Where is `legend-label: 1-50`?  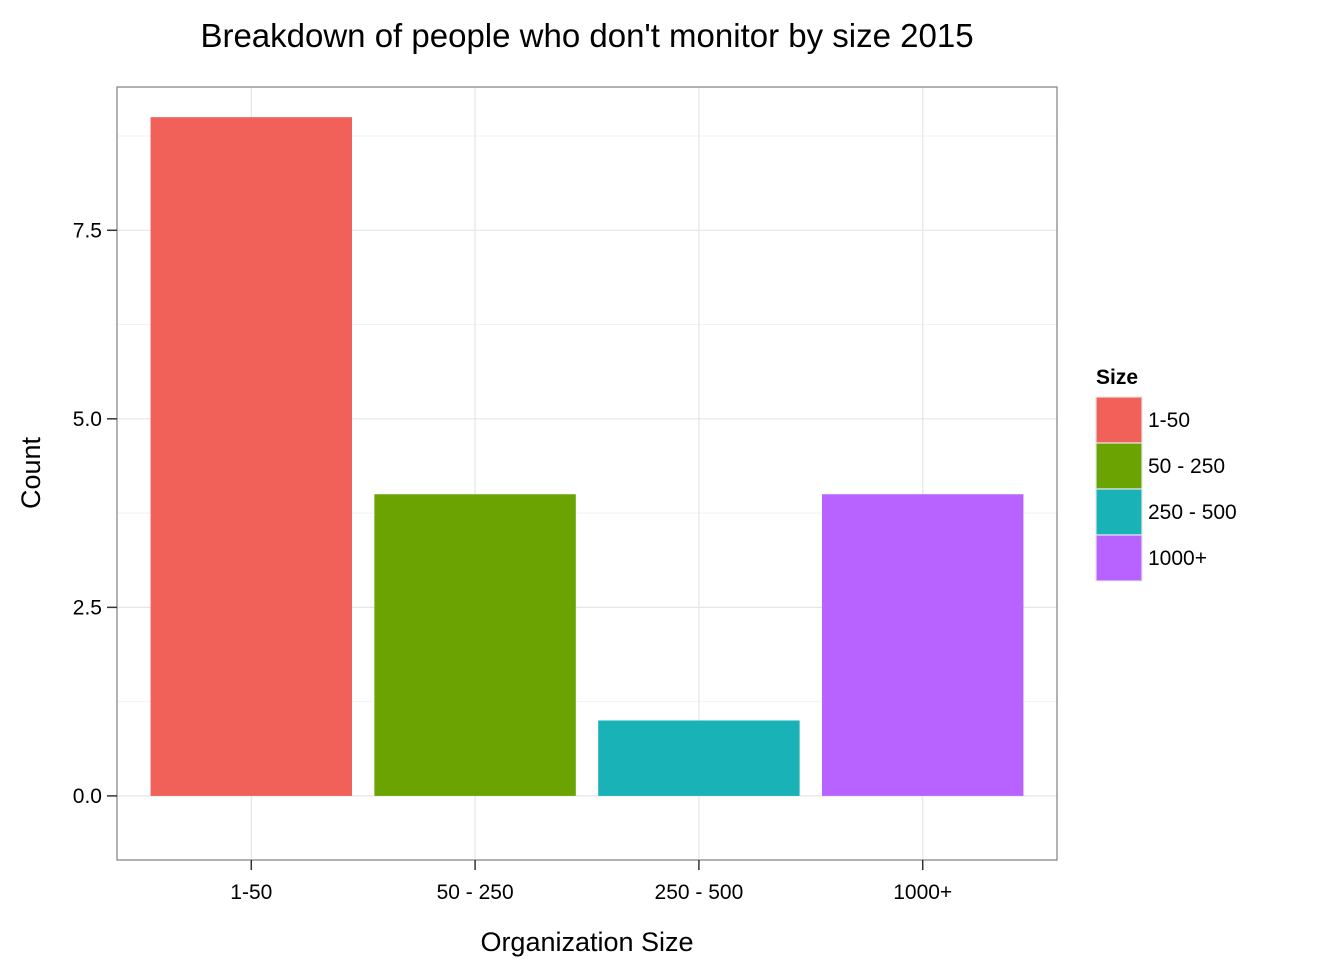
legend-label: 1-50 is located at coordinates (1169, 420).